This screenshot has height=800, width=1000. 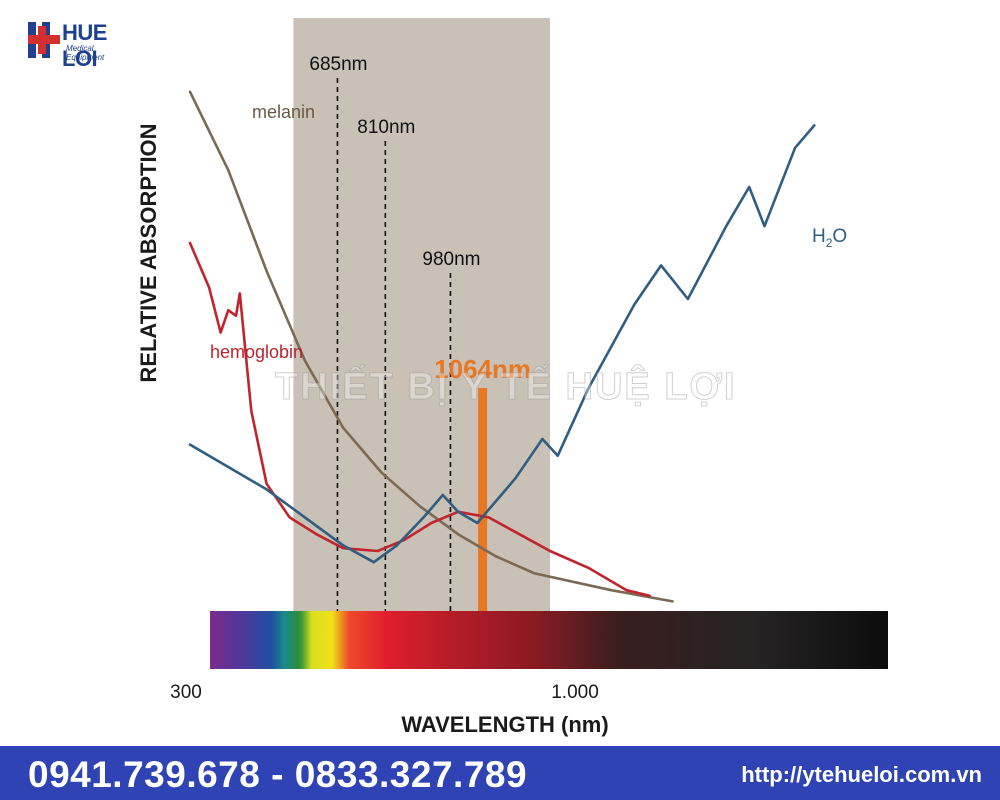 What do you see at coordinates (44, 40) in the screenshot?
I see `medical-cross-icon` at bounding box center [44, 40].